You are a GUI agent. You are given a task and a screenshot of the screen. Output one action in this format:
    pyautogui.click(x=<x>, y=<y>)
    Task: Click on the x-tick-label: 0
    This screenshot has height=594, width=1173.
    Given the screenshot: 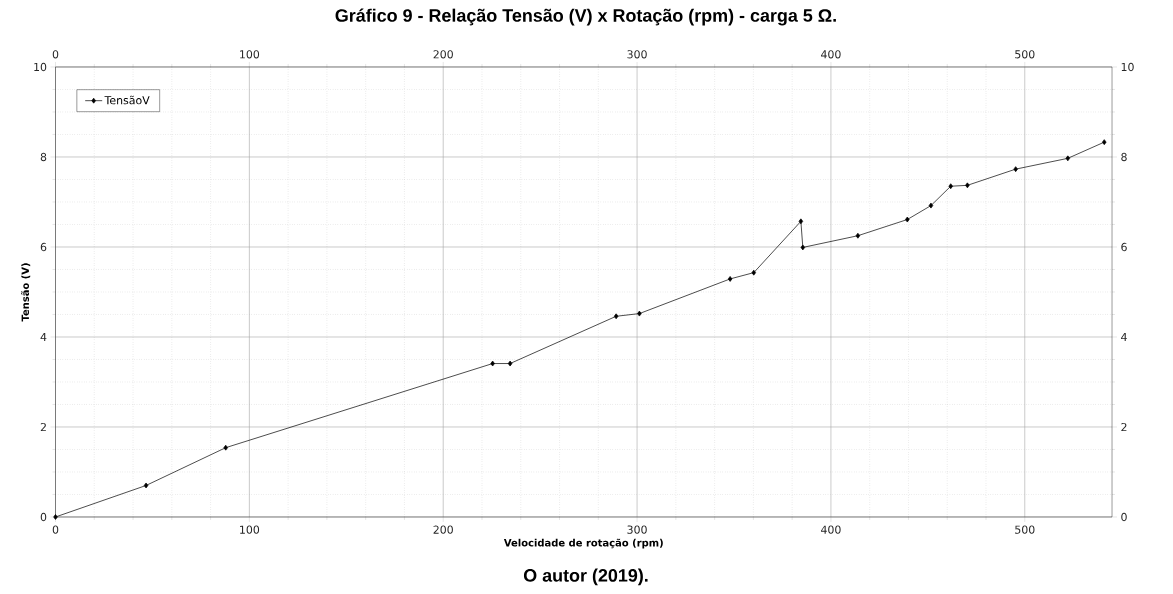 What is the action you would take?
    pyautogui.click(x=55, y=54)
    